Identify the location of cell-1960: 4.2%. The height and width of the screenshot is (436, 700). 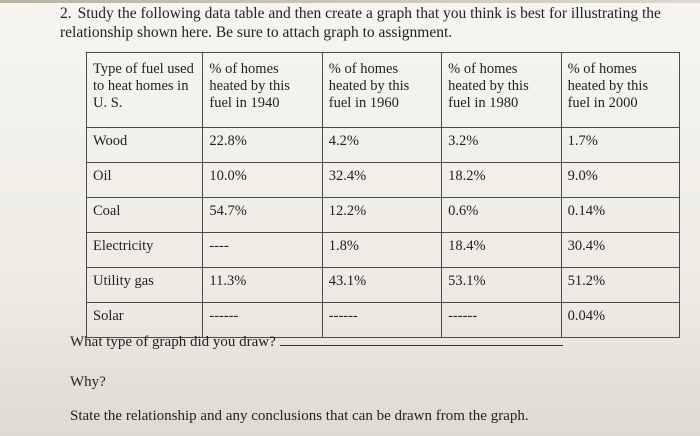
(382, 145).